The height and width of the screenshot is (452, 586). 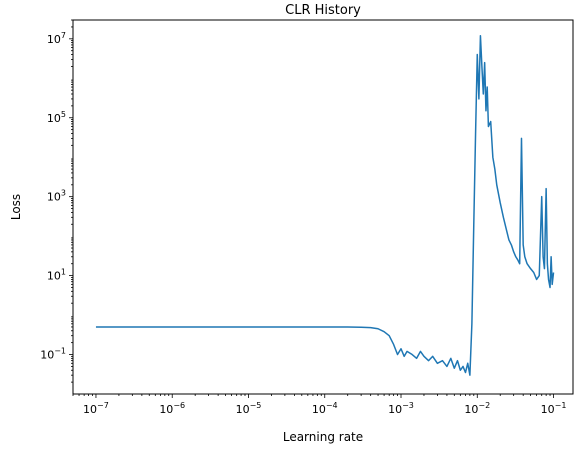 What do you see at coordinates (172, 408) in the screenshot?
I see `x-tick-label: 10⁻⁶` at bounding box center [172, 408].